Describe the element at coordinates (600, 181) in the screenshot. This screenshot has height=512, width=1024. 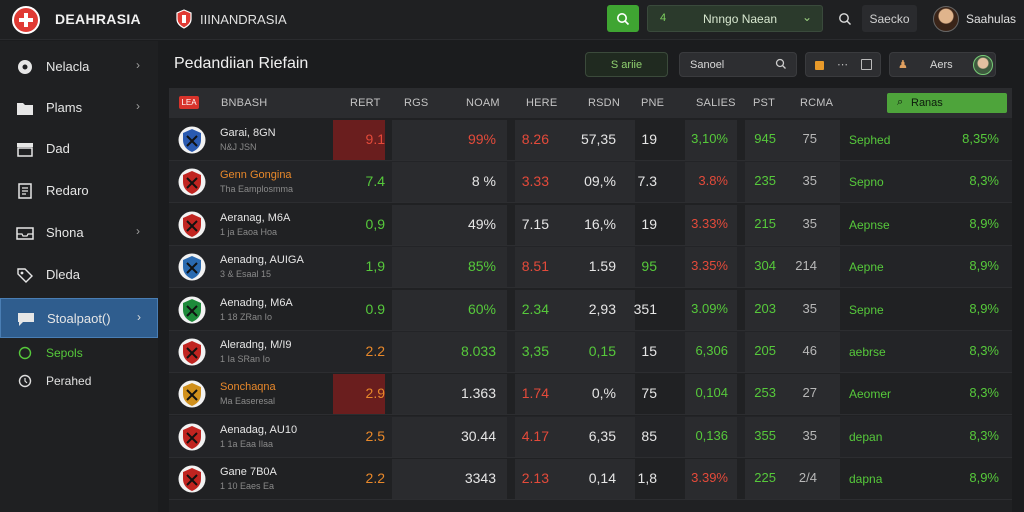
I see `table-cell: 09,%` at that location.